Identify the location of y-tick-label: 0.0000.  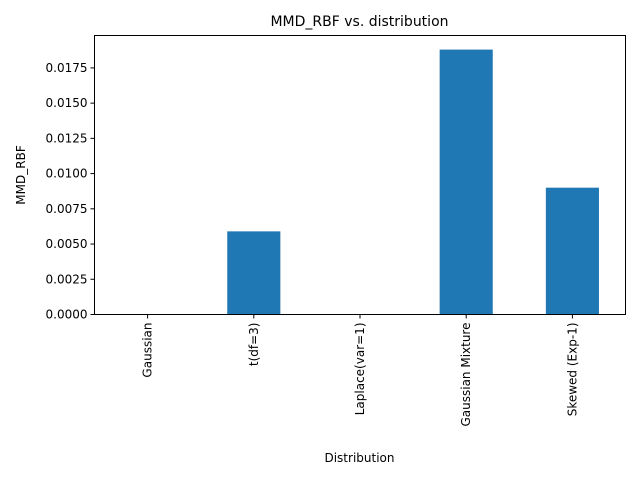
(67, 315).